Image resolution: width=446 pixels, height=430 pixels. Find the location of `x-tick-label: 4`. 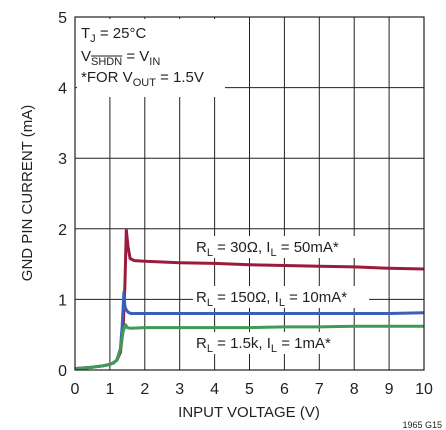

x-tick-label: 4 is located at coordinates (214, 389).